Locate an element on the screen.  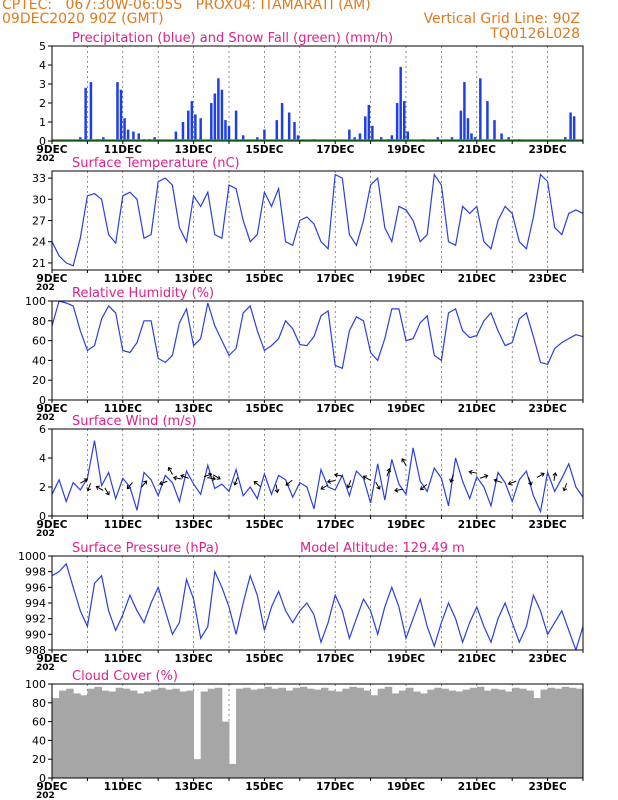
pressure-ytick-label: 992 is located at coordinates (35, 619).